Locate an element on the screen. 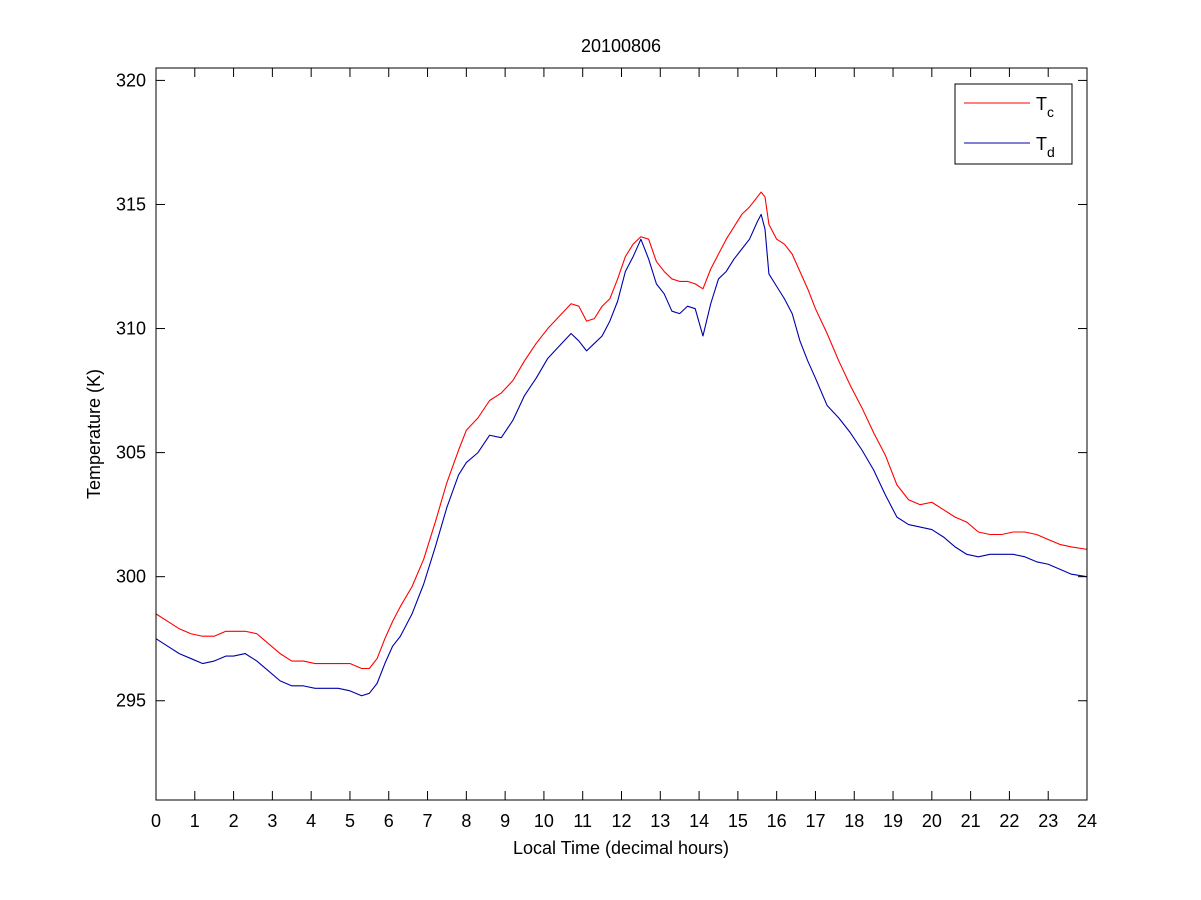 This screenshot has height=900, width=1201. x-tick-label: 13 is located at coordinates (660, 821).